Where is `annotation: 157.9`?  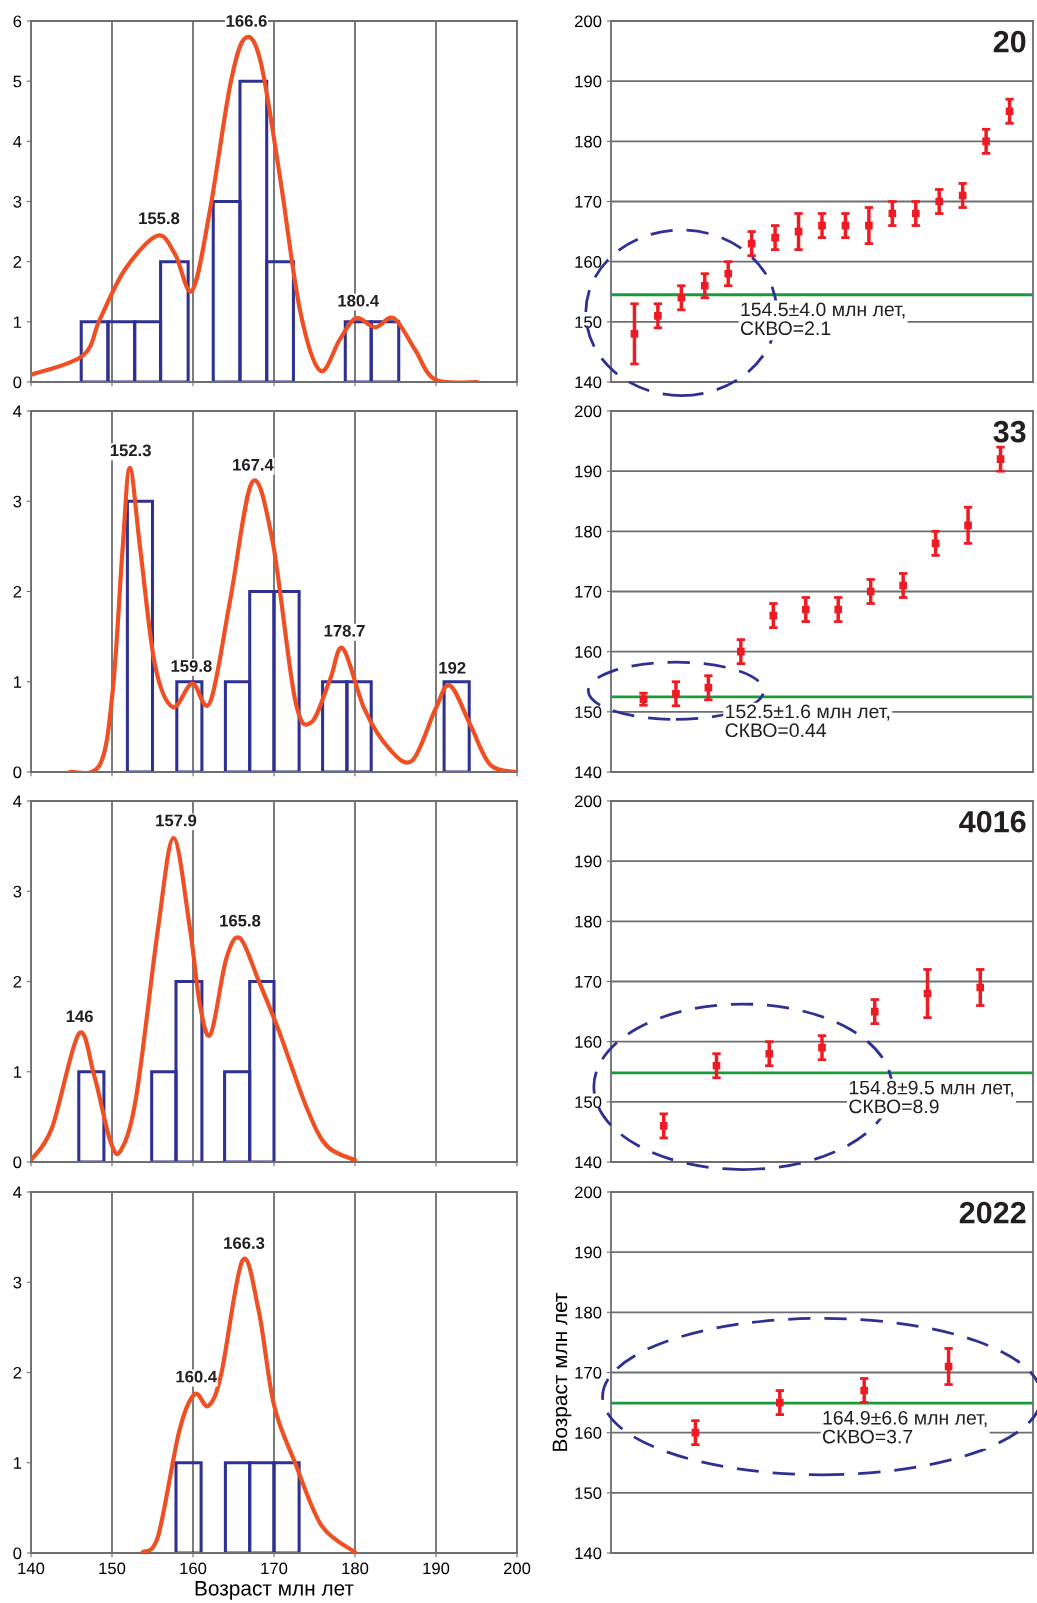 annotation: 157.9 is located at coordinates (176, 820).